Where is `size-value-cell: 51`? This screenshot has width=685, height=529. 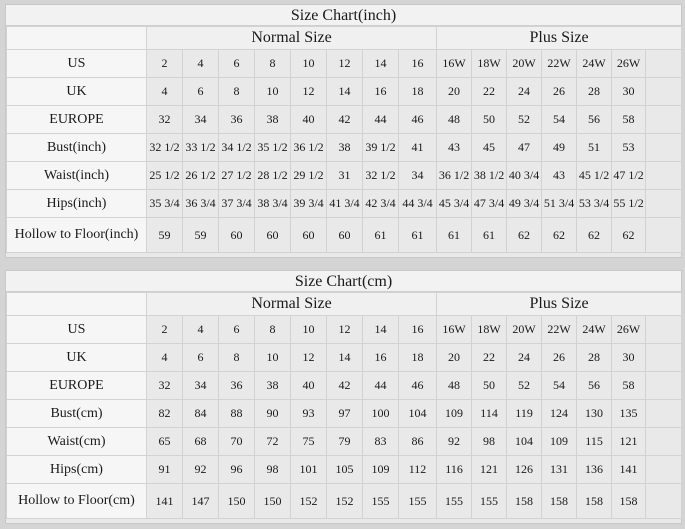 size-value-cell: 51 is located at coordinates (594, 147).